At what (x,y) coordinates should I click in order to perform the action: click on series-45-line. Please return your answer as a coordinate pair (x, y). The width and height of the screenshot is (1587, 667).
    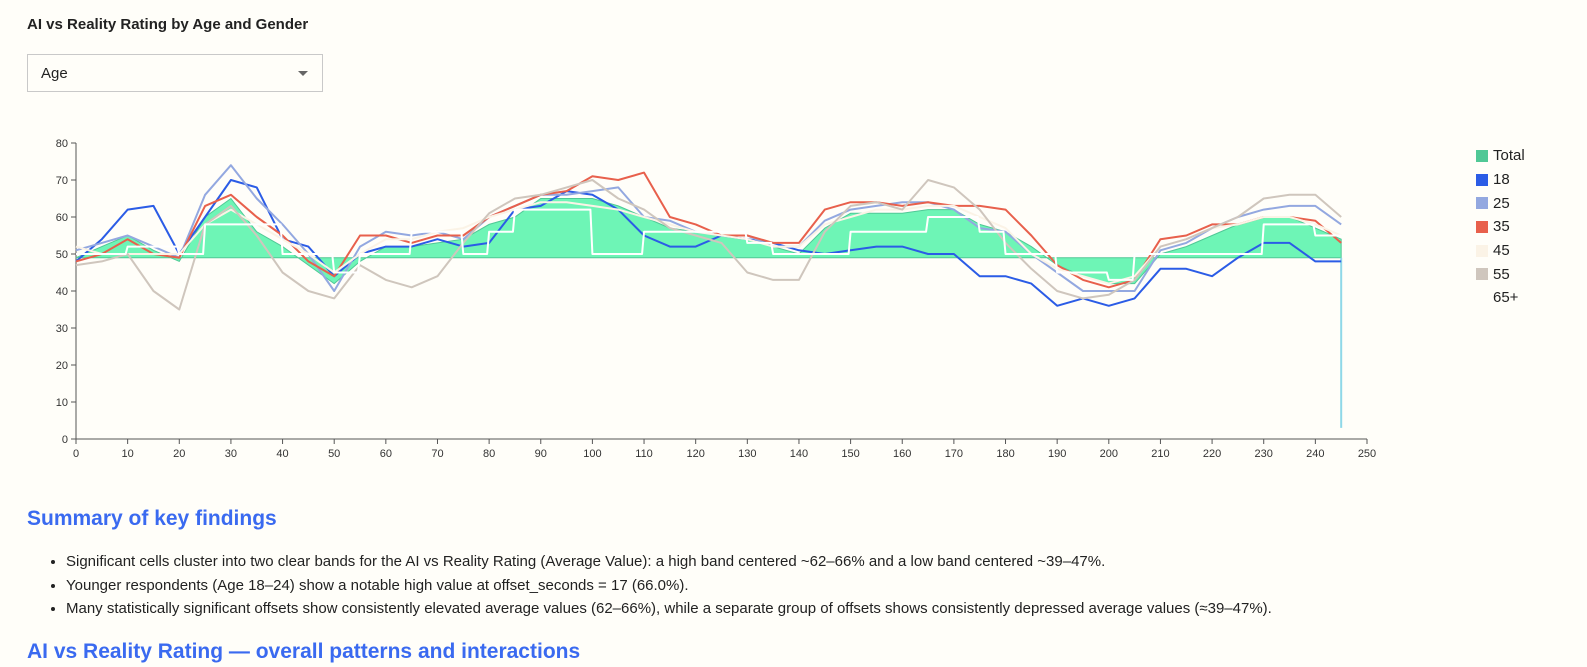
    Looking at the image, I should click on (708, 243).